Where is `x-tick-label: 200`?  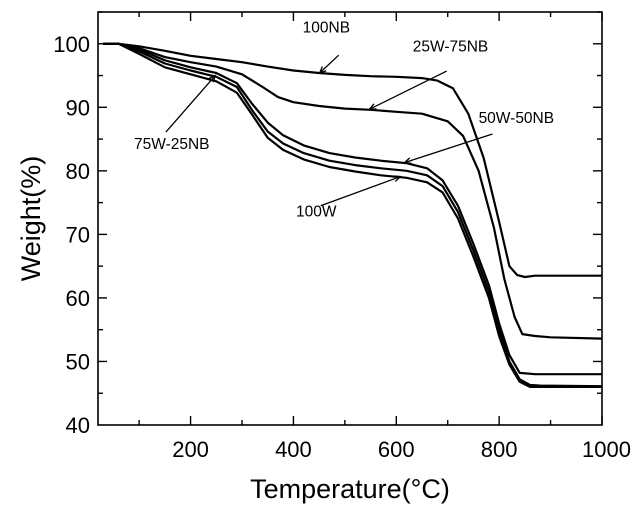
x-tick-label: 200 is located at coordinates (190, 449).